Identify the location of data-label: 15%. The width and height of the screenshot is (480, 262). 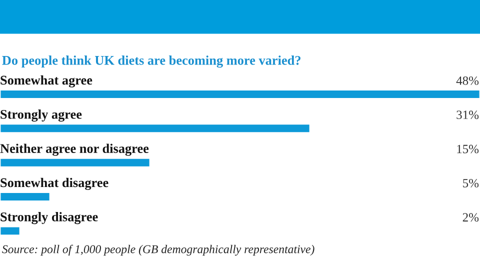
(468, 149).